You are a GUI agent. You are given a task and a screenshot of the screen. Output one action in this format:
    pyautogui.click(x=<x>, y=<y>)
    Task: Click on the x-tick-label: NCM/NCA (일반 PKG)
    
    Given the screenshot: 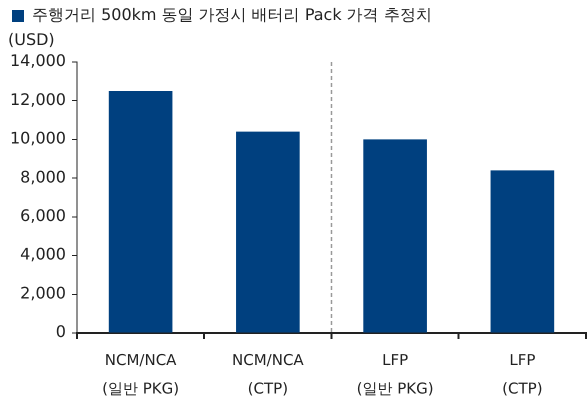 What is the action you would take?
    pyautogui.click(x=141, y=374)
    